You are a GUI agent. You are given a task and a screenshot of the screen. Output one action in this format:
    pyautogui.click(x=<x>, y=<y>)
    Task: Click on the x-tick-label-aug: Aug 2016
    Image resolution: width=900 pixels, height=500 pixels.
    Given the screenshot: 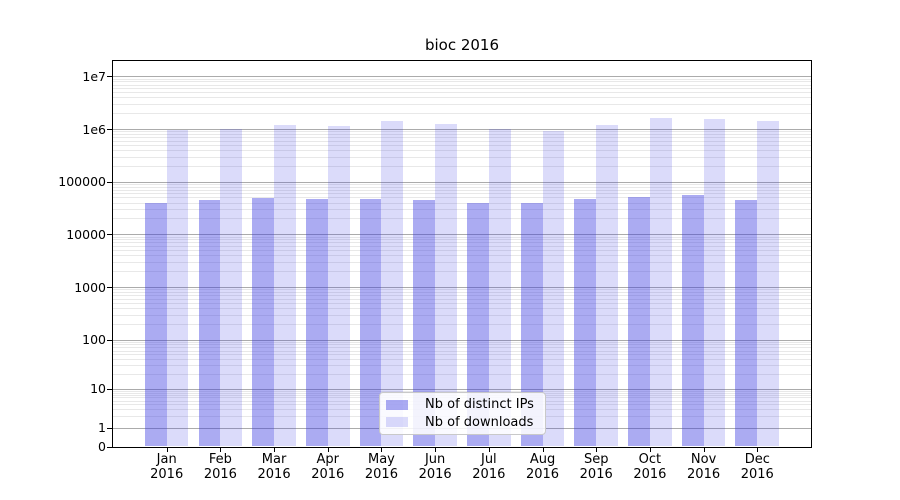 What is the action you would take?
    pyautogui.click(x=543, y=467)
    